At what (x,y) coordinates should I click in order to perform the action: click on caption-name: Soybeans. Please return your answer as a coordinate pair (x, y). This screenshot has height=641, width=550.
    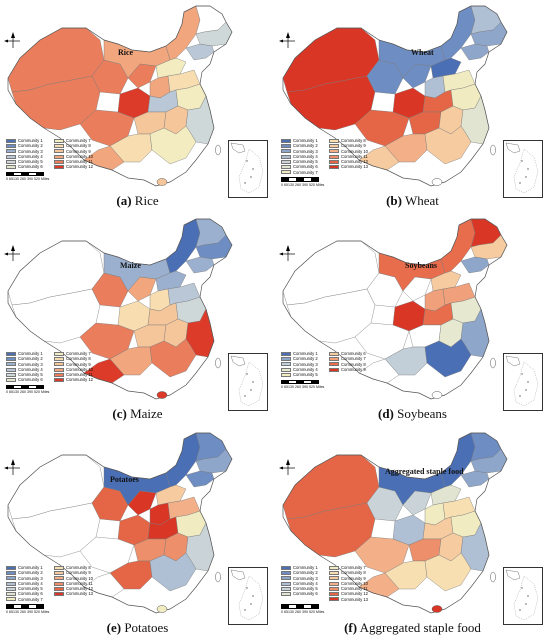
    Looking at the image, I should click on (420, 413).